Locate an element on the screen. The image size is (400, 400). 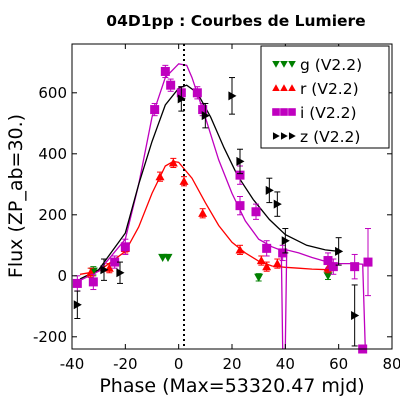
y-tick-label: 400 is located at coordinates (52, 154).